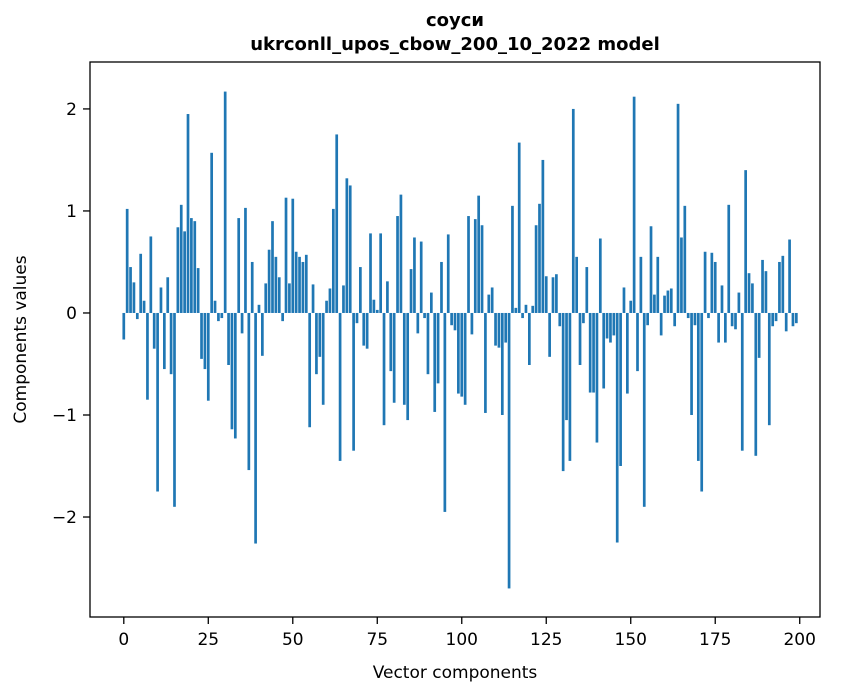  What do you see at coordinates (462, 640) in the screenshot?
I see `x-tick-label: 100` at bounding box center [462, 640].